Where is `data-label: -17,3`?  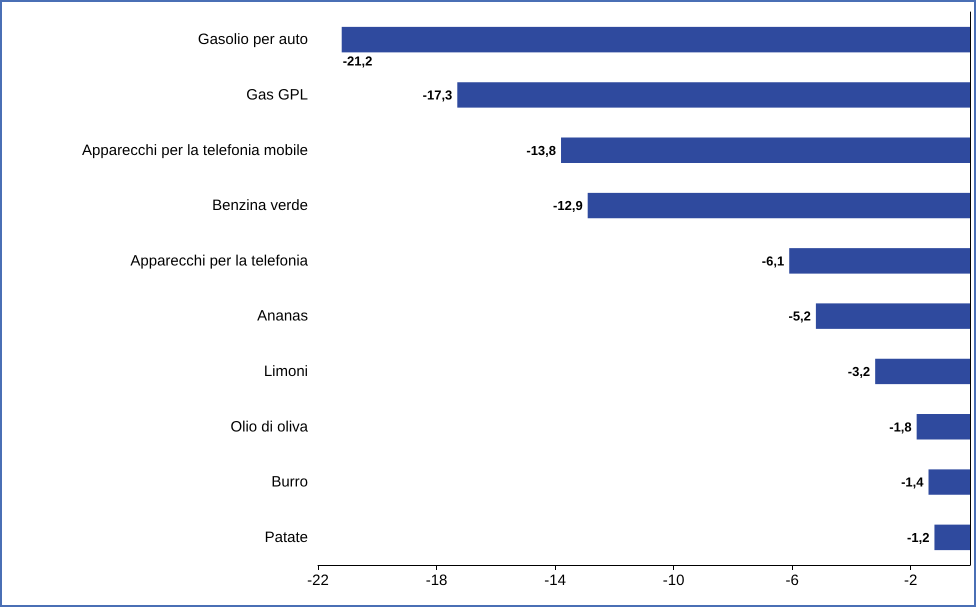
data-label: -17,3 is located at coordinates (437, 94).